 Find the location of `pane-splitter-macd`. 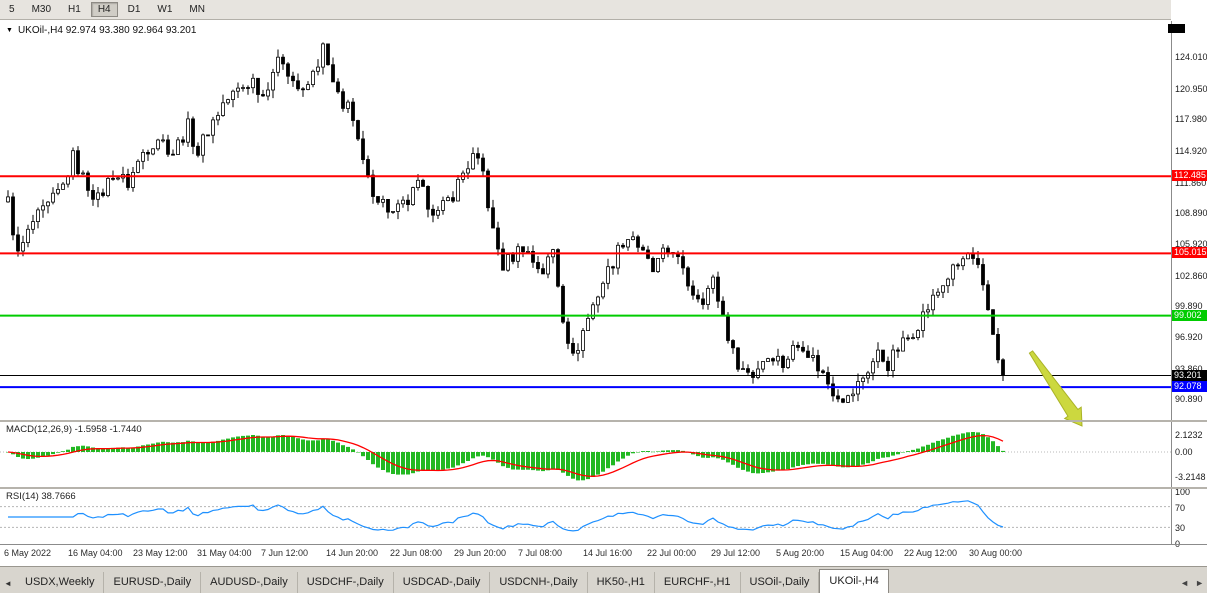

pane-splitter-macd is located at coordinates (603, 421).